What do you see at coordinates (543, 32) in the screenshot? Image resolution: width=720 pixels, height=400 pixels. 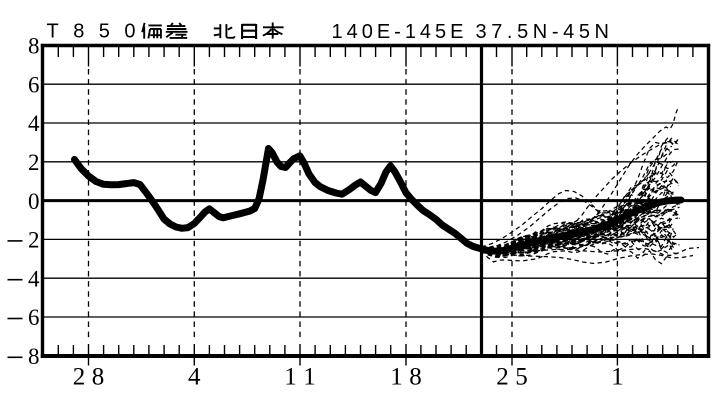 I see `svg-text: 37.5N-45N` at bounding box center [543, 32].